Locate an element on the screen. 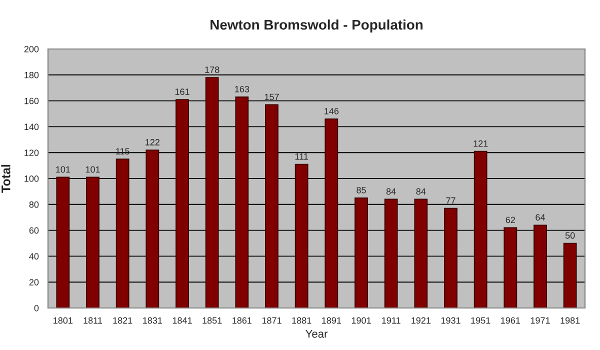  y-tick-label: 80 is located at coordinates (34, 204).